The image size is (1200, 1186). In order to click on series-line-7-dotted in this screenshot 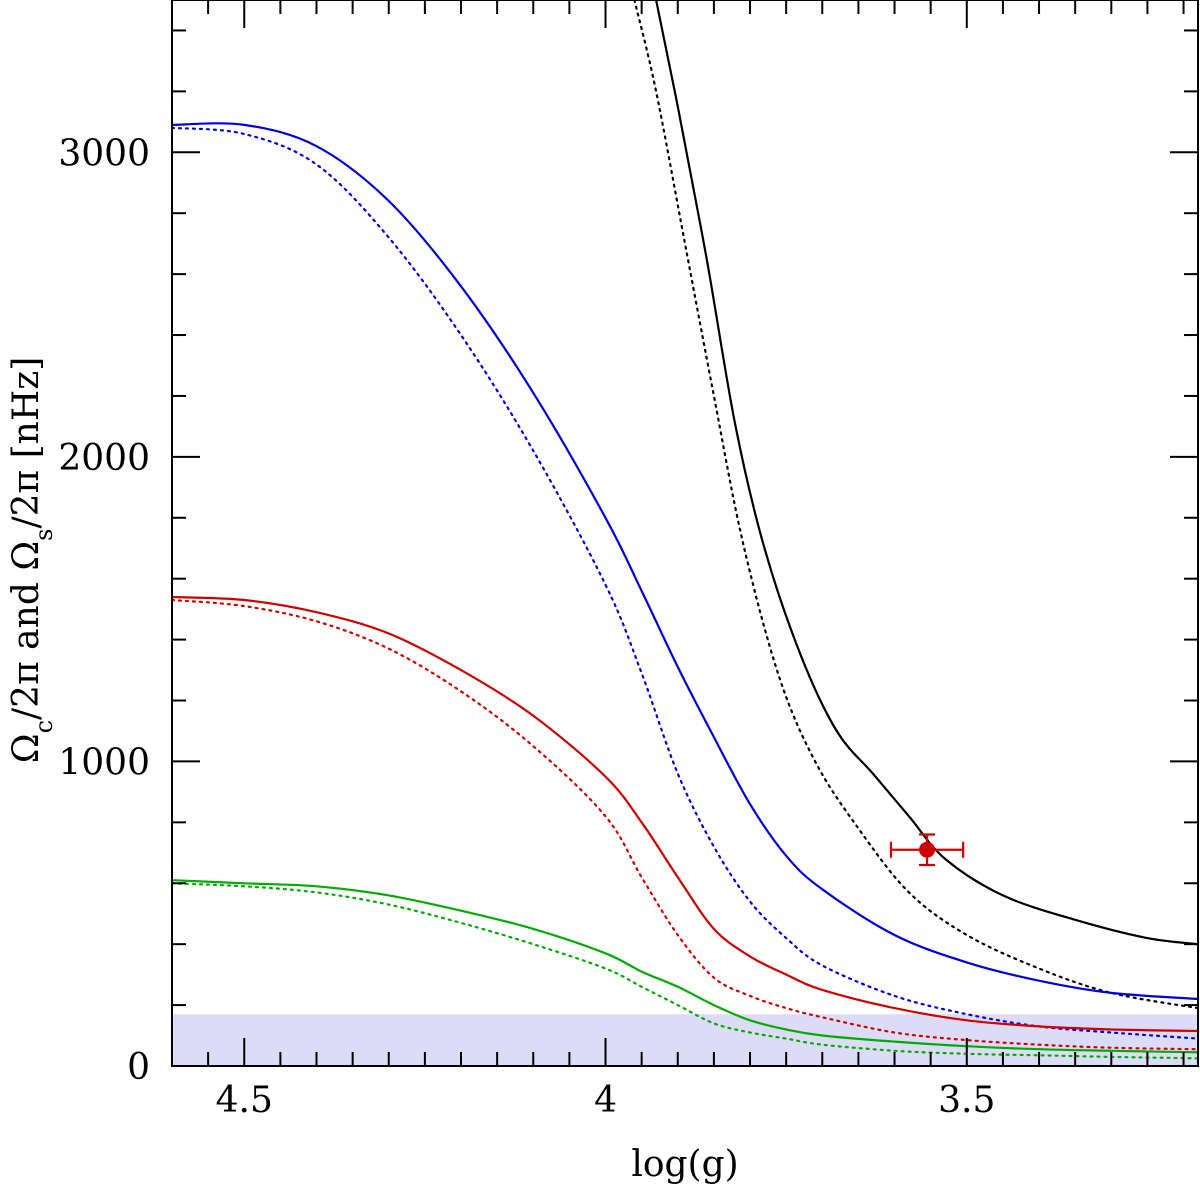, I will do `click(685, 971)`.